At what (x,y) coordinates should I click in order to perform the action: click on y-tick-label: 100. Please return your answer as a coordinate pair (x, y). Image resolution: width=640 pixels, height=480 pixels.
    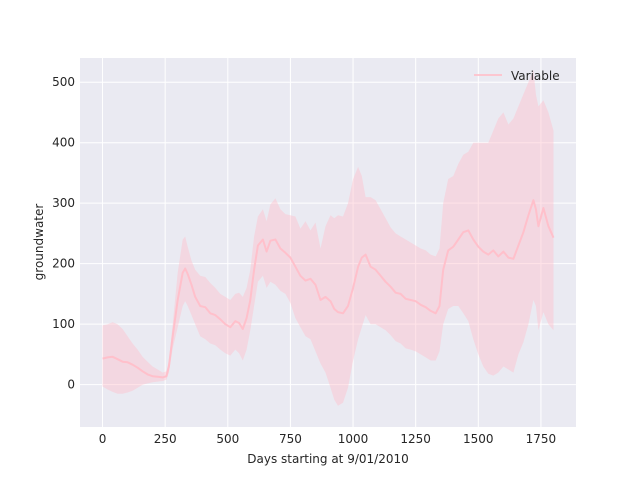
    Looking at the image, I should click on (63, 324).